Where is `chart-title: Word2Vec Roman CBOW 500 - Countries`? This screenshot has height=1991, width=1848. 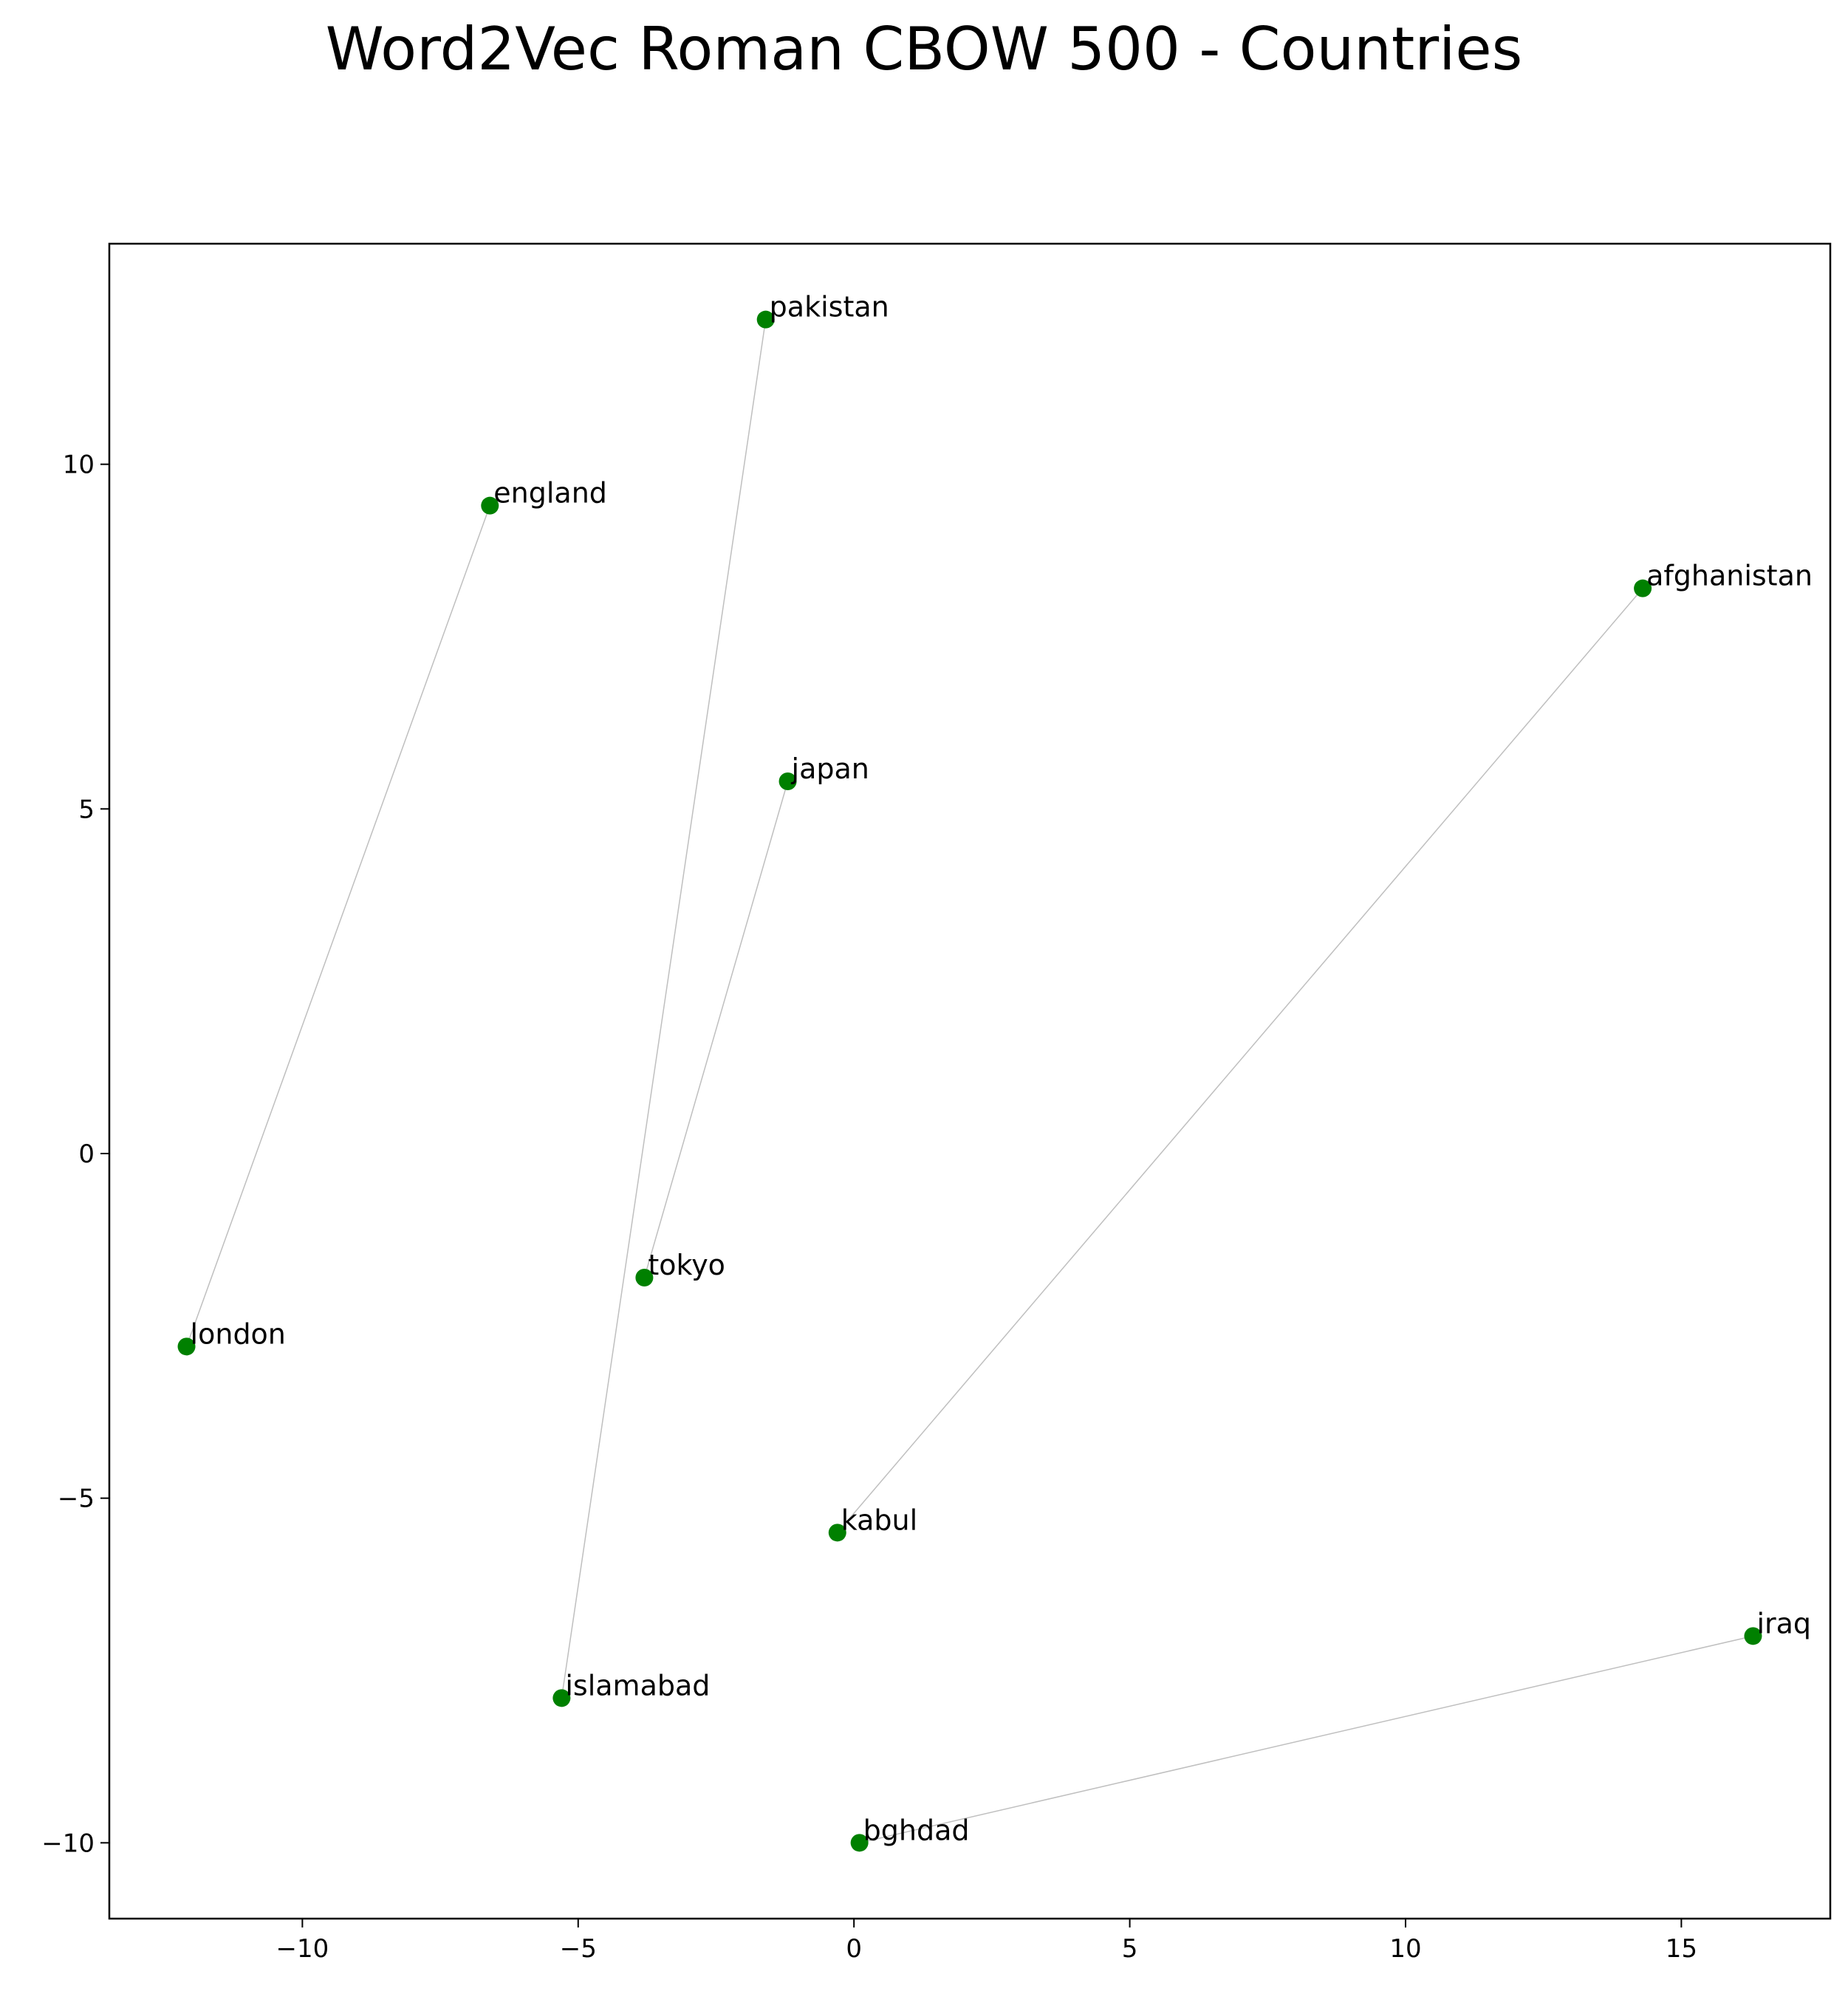 chart-title: Word2Vec Roman CBOW 500 - Countries is located at coordinates (924, 49).